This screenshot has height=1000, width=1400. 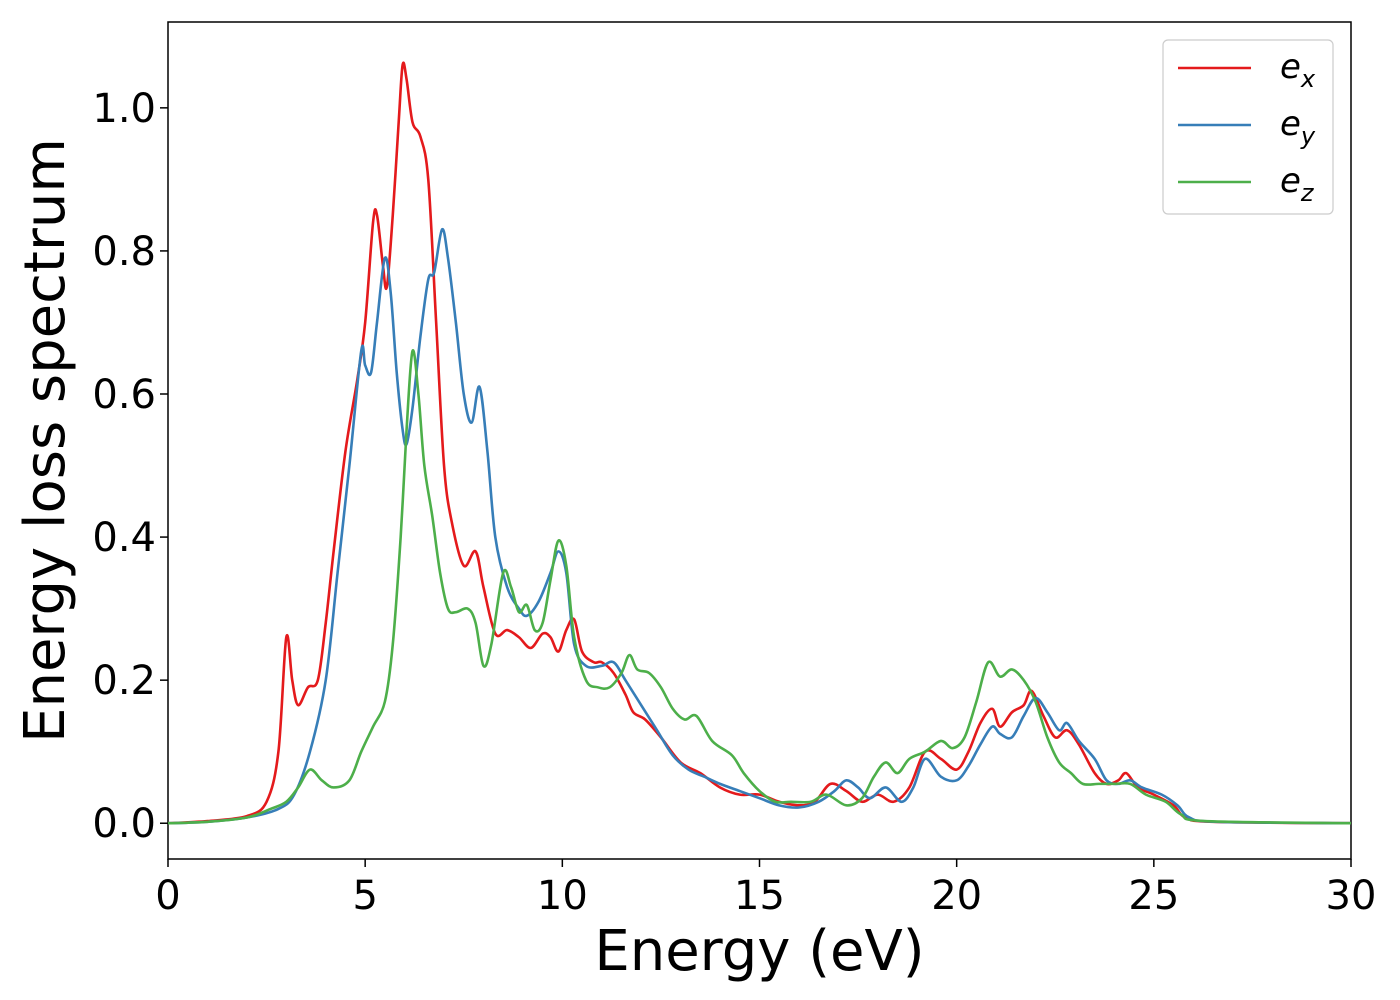 What do you see at coordinates (1153, 896) in the screenshot?
I see `x-tick-label: 25` at bounding box center [1153, 896].